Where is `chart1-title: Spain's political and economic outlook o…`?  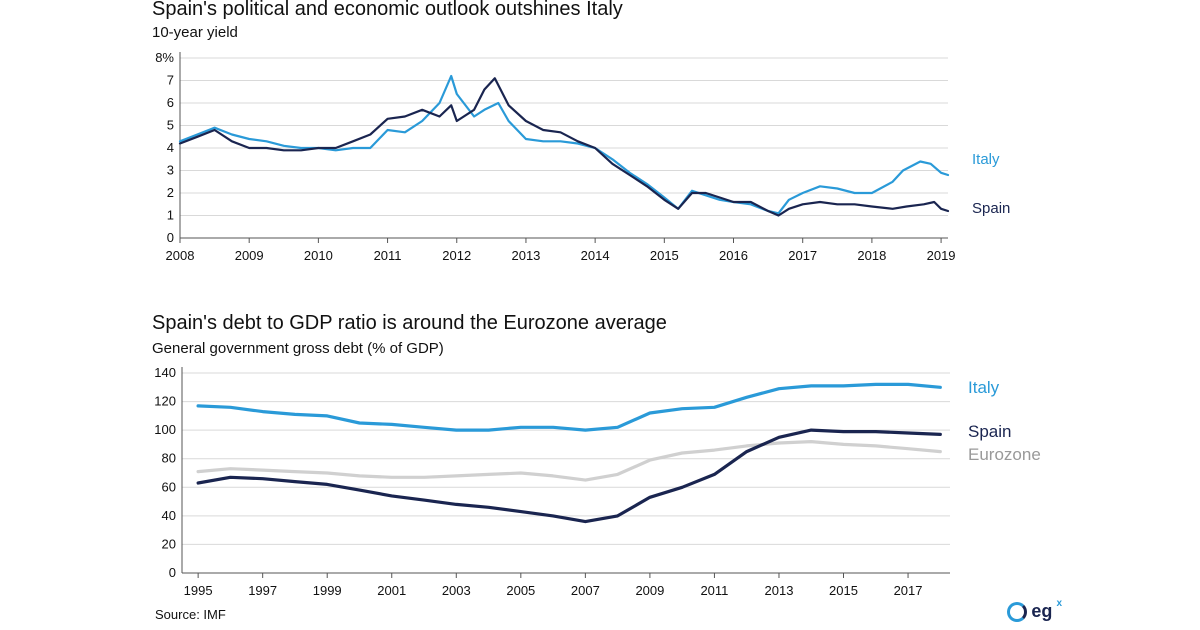 chart1-title: Spain's political and economic outlook o… is located at coordinates (387, 10).